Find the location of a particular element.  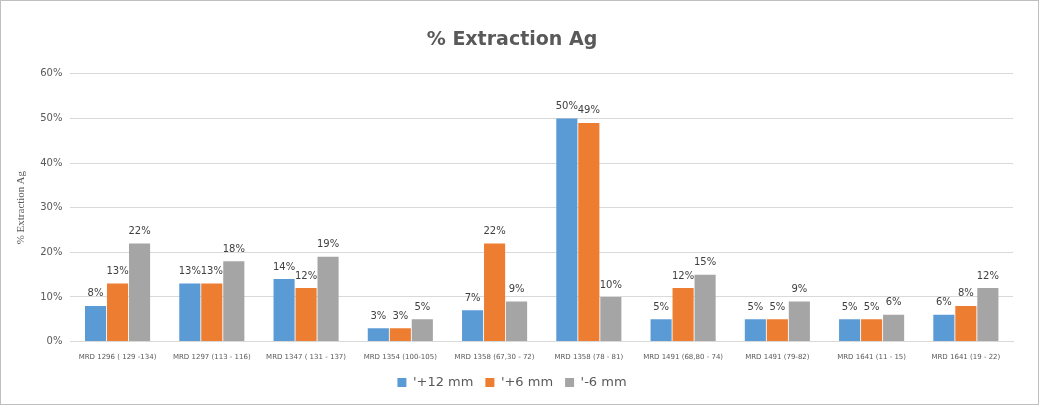

y-tick-label: 30% is located at coordinates (51, 207).